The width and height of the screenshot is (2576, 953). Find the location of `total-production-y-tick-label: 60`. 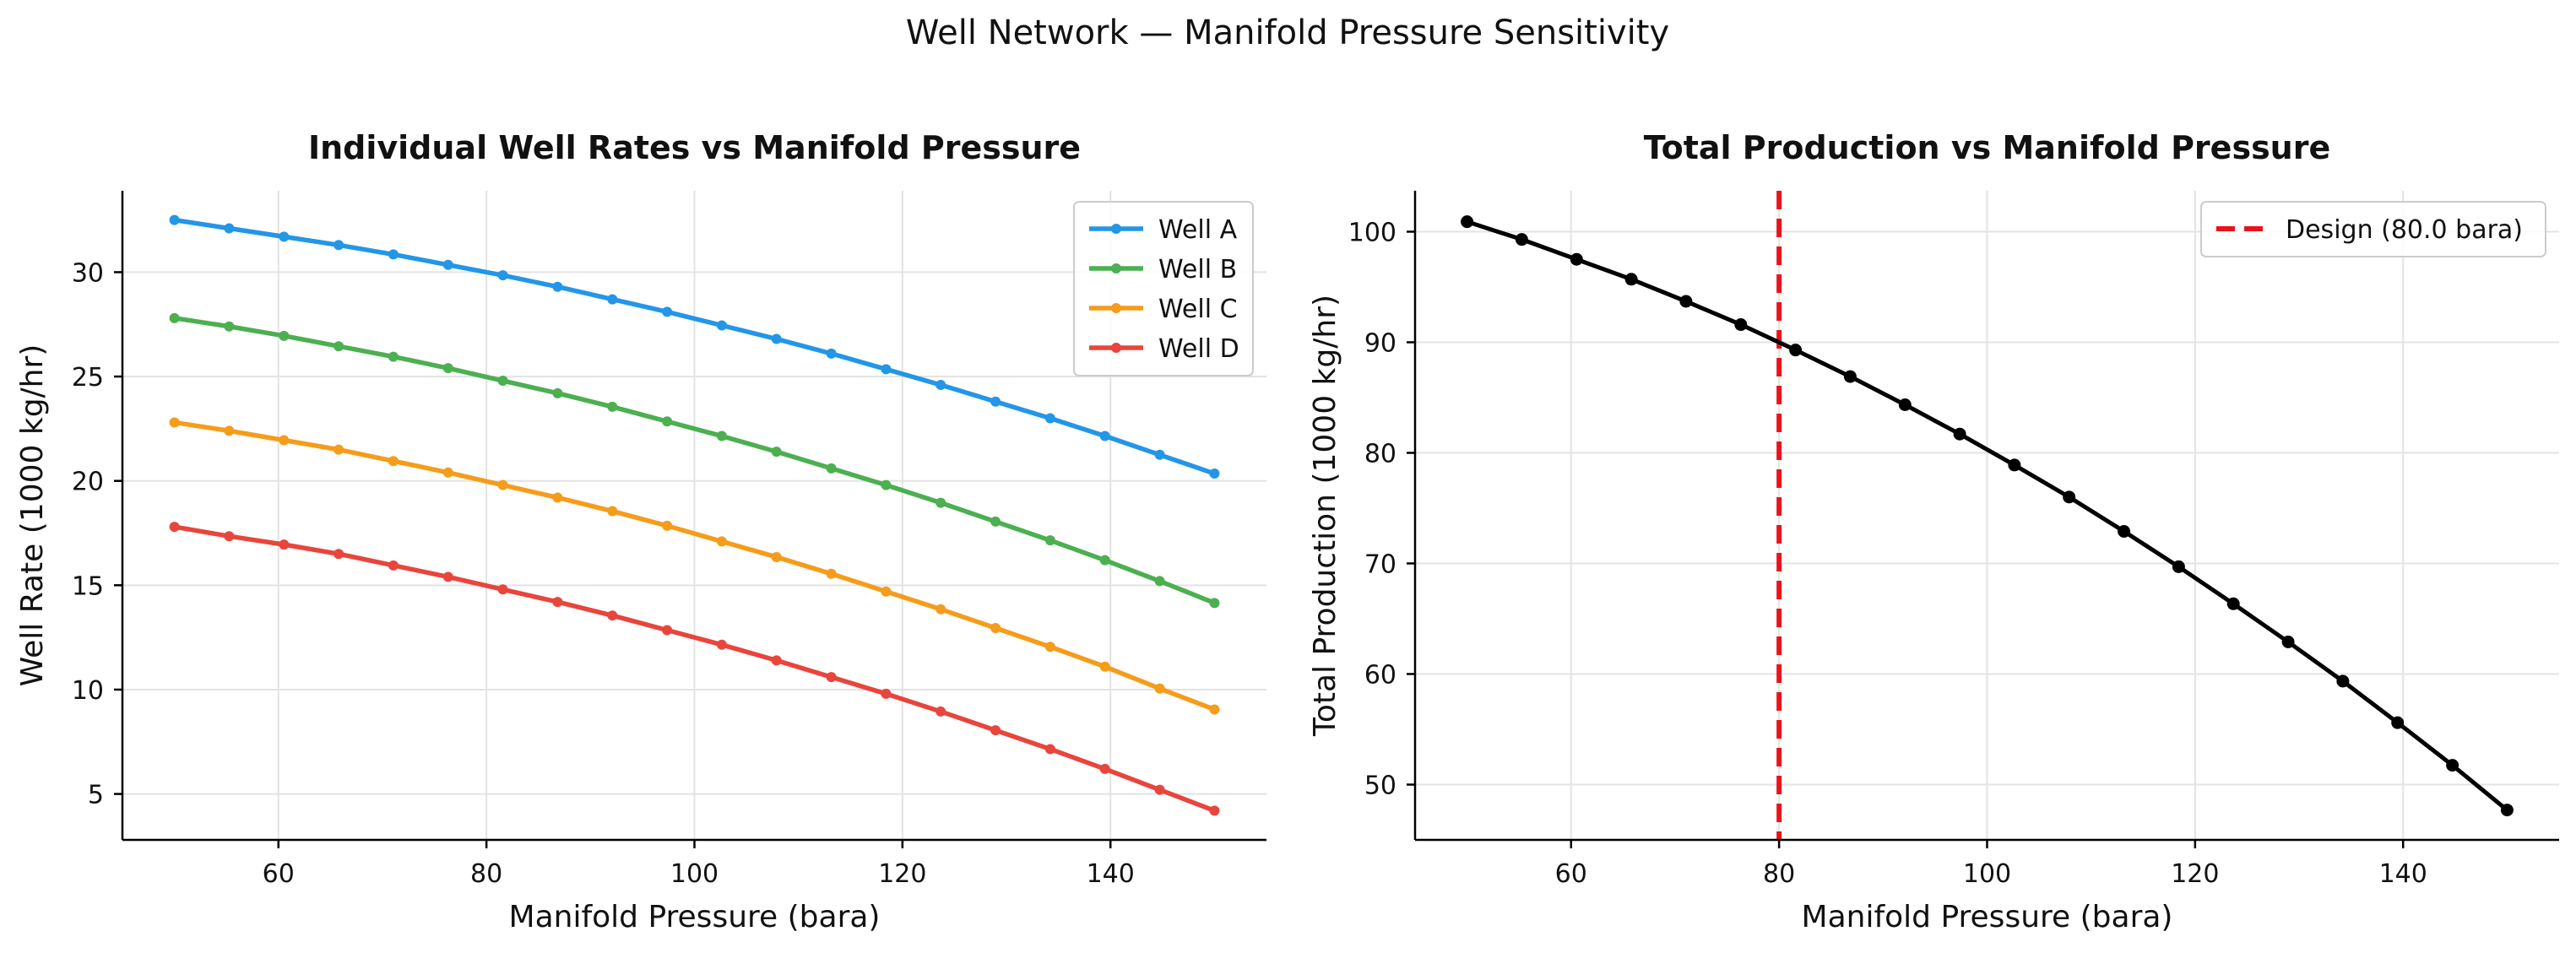

total-production-y-tick-label: 60 is located at coordinates (1380, 675).